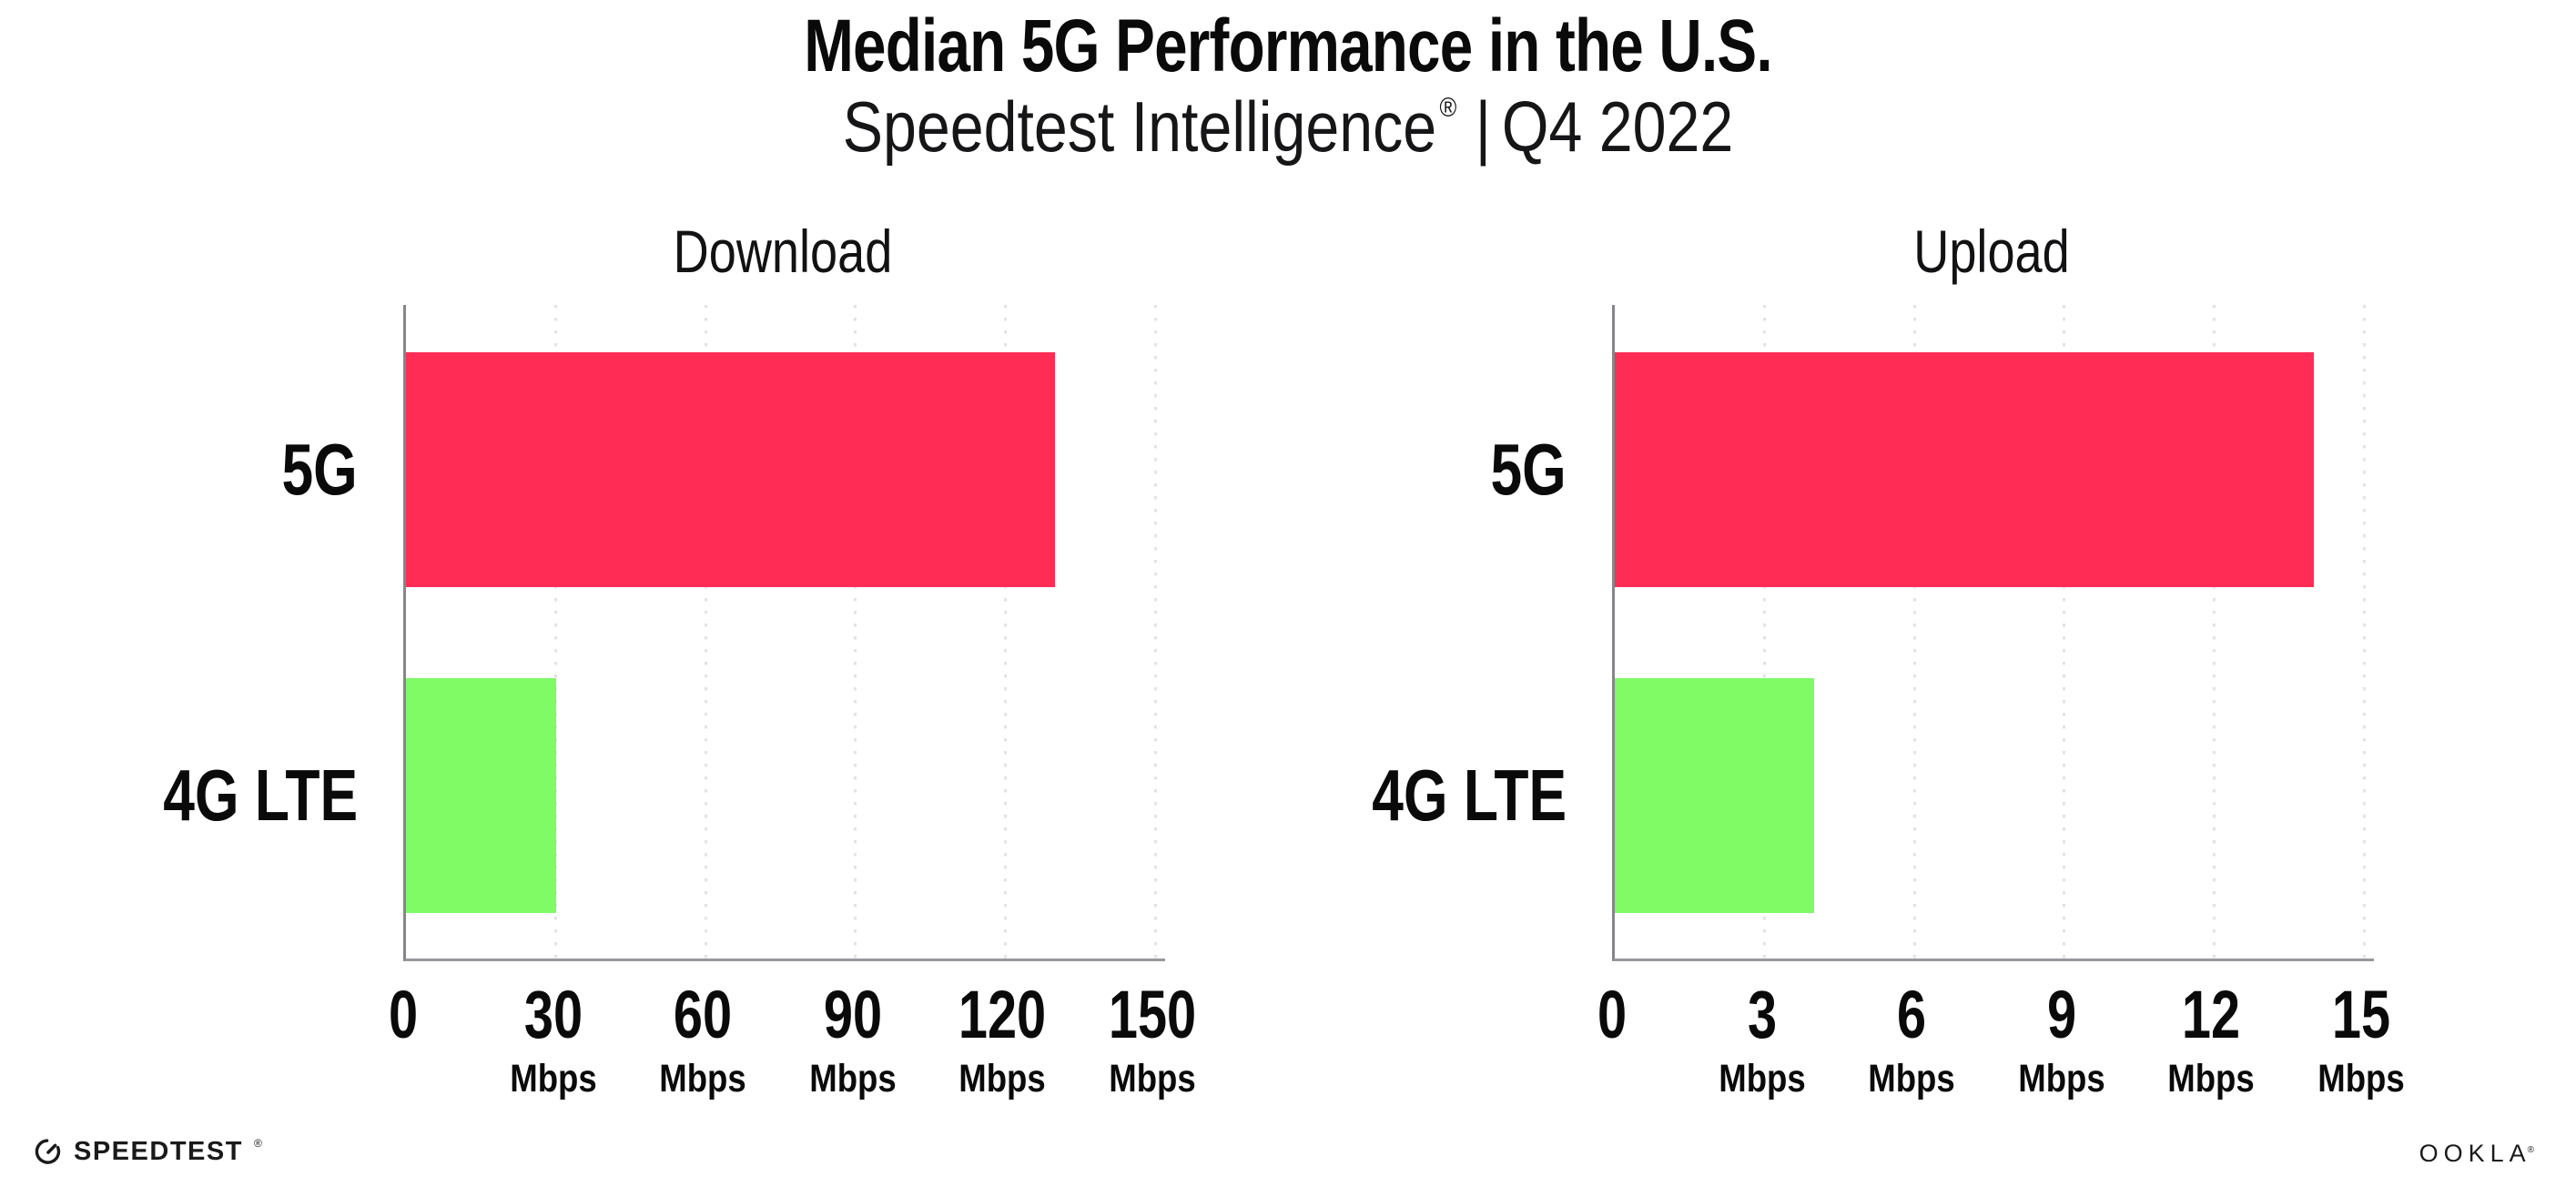 The height and width of the screenshot is (1197, 2576). I want to click on x-tick-6: 6 Mbps, so click(1911, 1040).